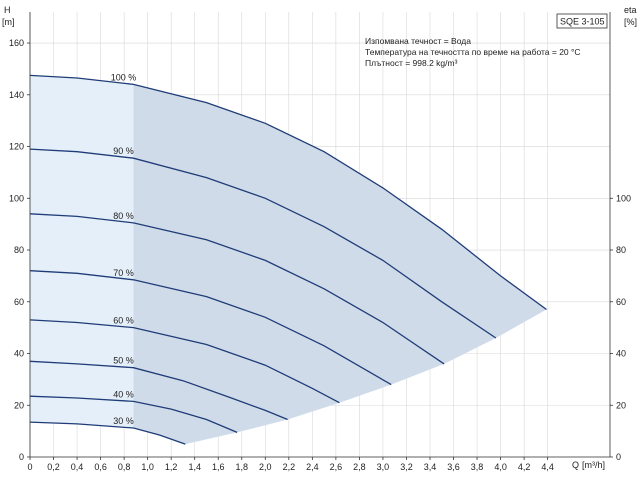  I want to click on x-axis-label: Q, so click(575, 465).